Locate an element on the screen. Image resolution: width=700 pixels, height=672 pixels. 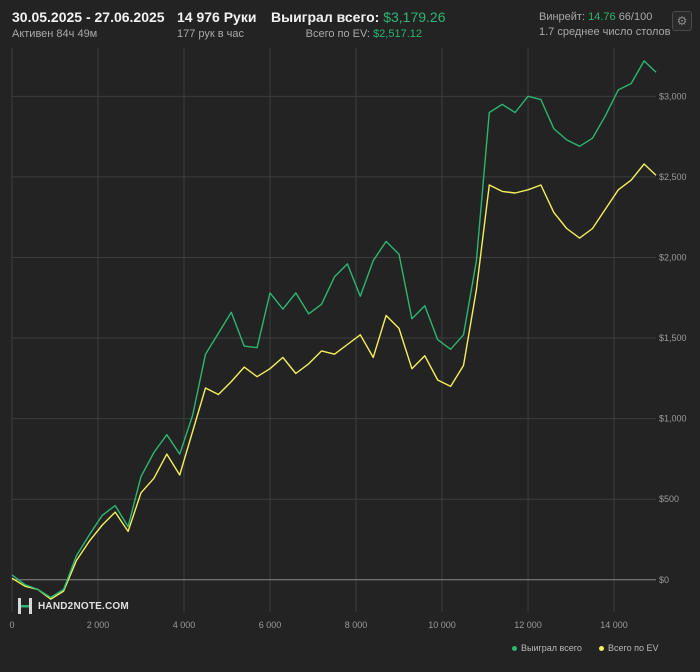
y-tick-label: $2,000 is located at coordinates (673, 257).